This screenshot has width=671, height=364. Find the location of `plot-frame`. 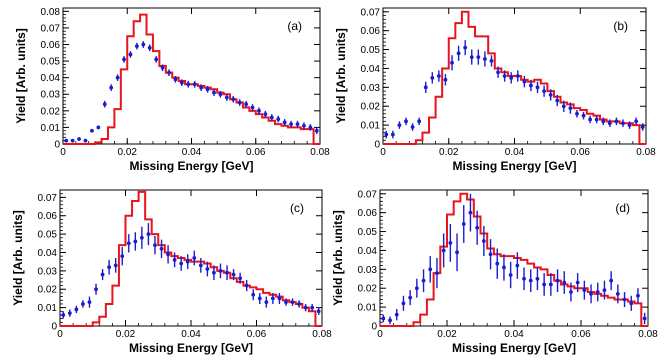

plot-frame is located at coordinates (191, 258).